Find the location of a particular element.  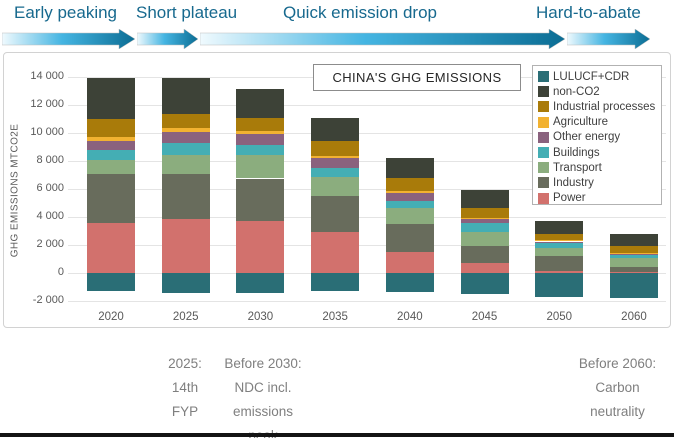

legend-label: Transport is located at coordinates (577, 167).